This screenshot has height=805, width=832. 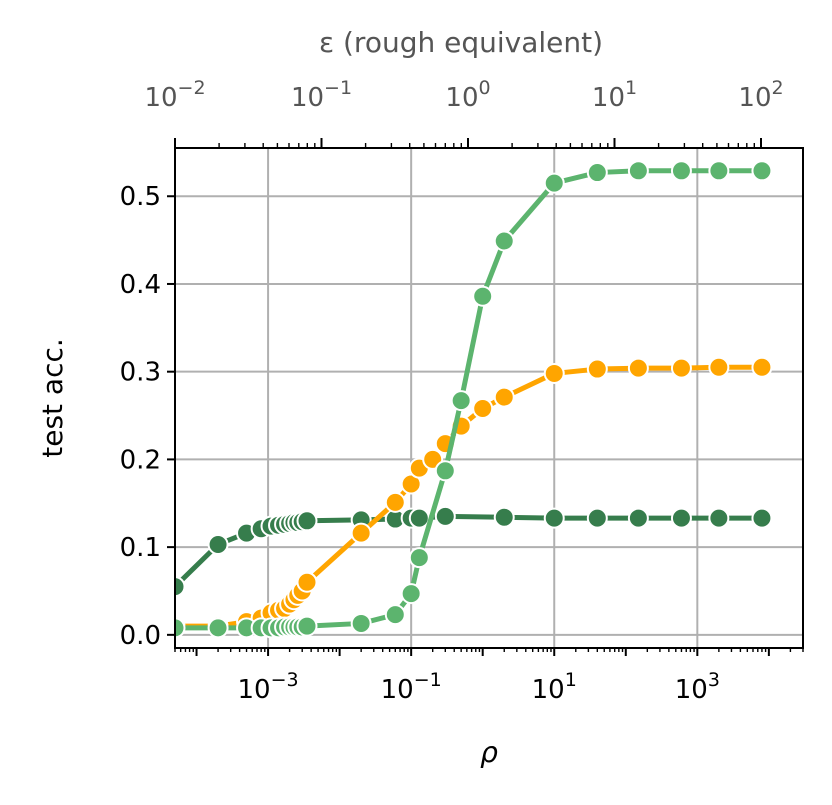 What do you see at coordinates (147, 416) in the screenshot?
I see `y-axis-ticks: 0.0 0.1 0.2 0.3 0.4 0.5` at bounding box center [147, 416].